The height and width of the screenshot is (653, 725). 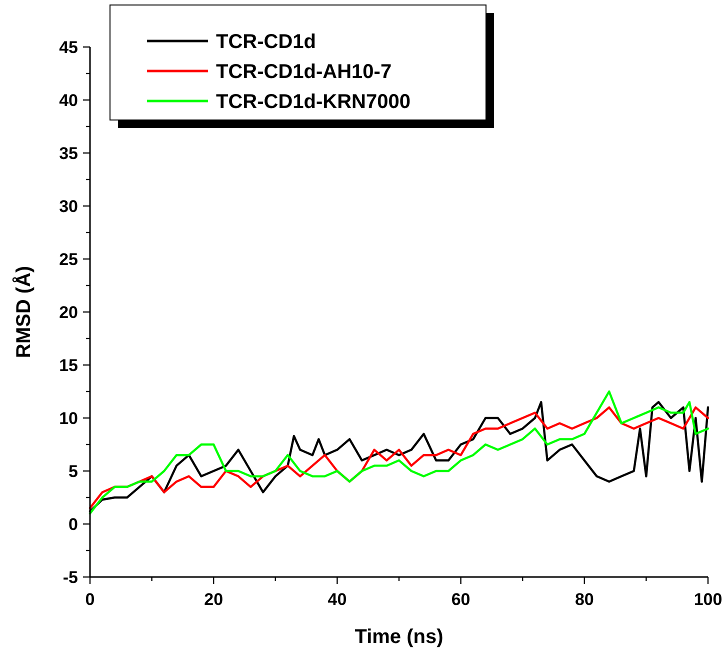 I want to click on legend-label: TCR-CD1d-AH10-7, so click(x=304, y=72).